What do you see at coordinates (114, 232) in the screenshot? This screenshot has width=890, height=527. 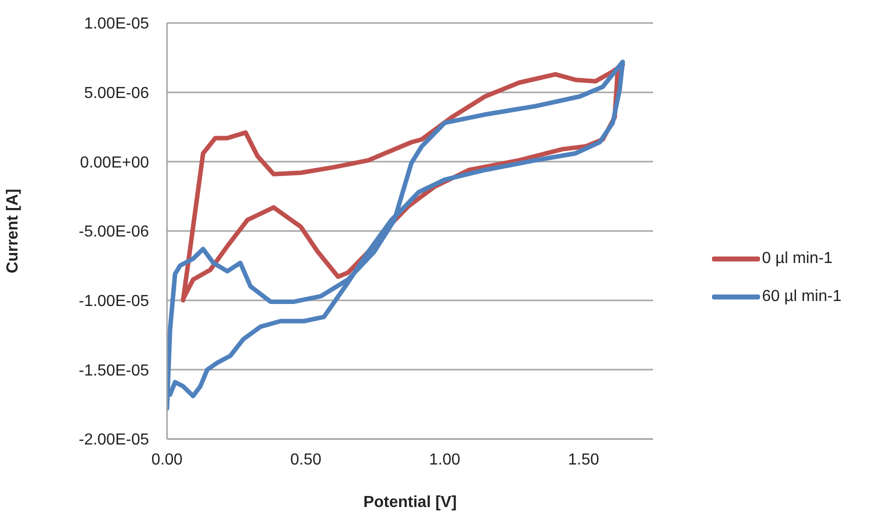 I see `y-tick-label: -5.00E-06` at bounding box center [114, 232].